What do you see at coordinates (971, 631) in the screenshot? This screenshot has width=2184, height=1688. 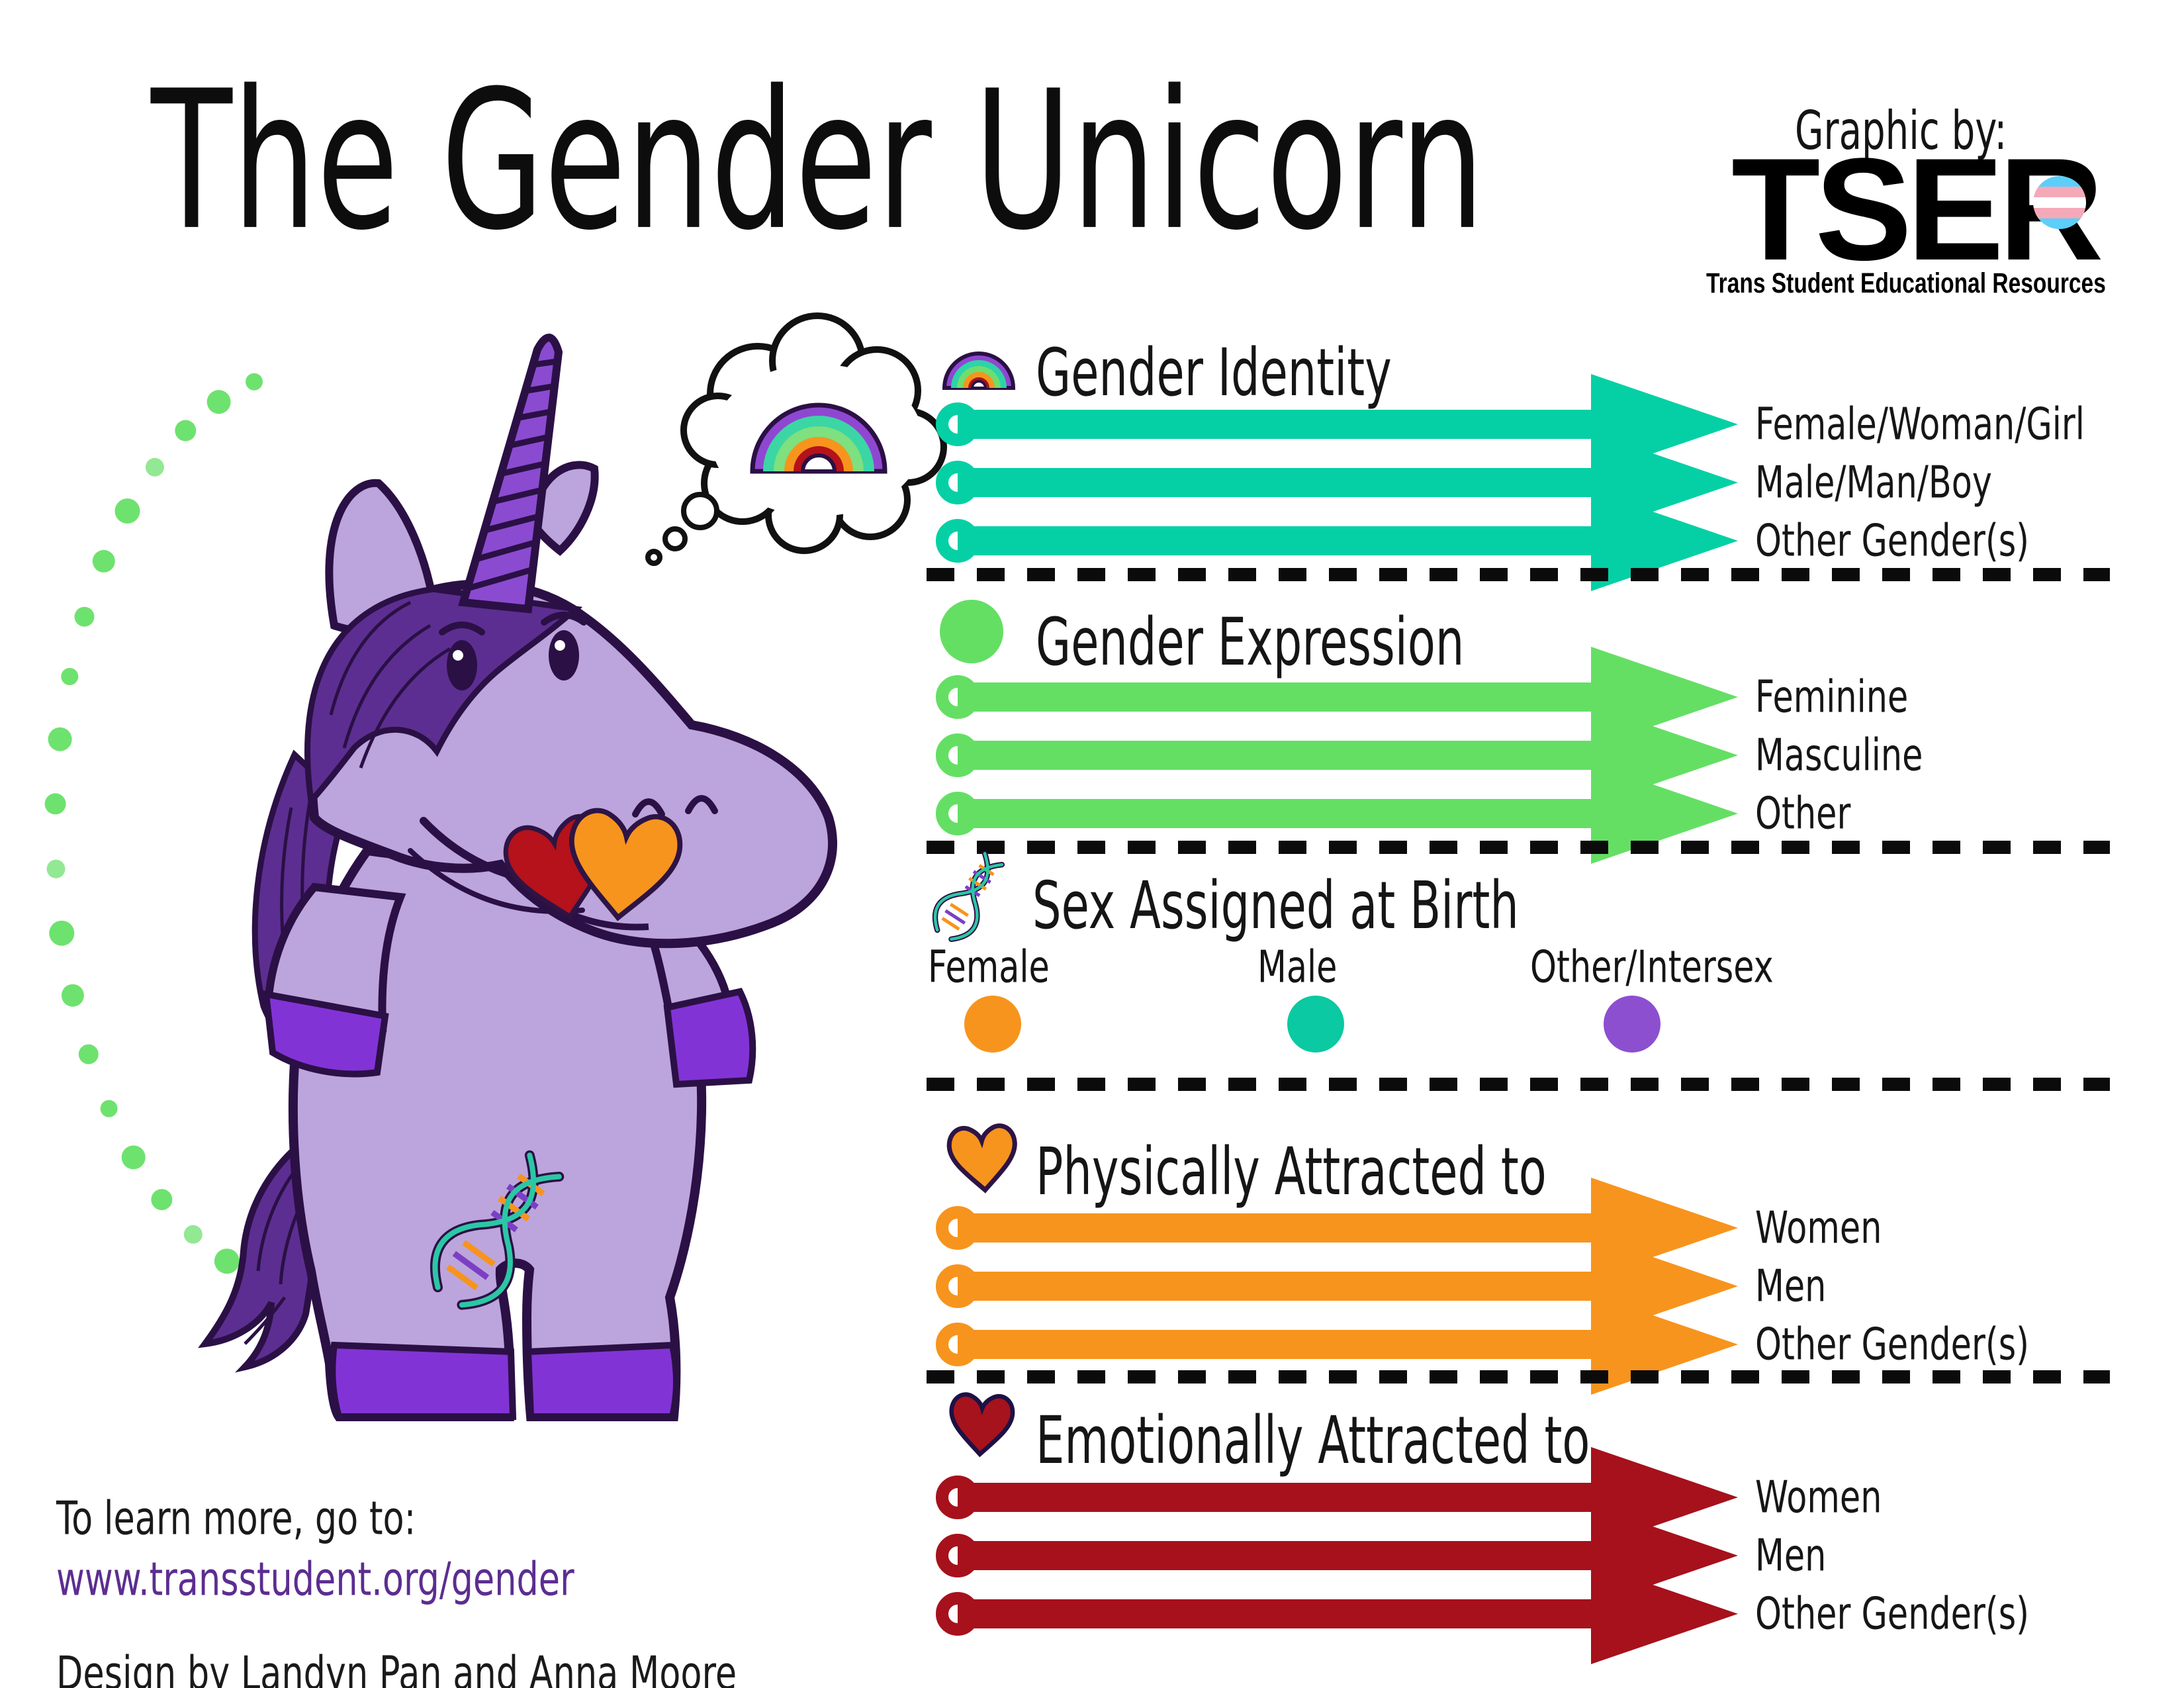 I see `green-circle-icon` at bounding box center [971, 631].